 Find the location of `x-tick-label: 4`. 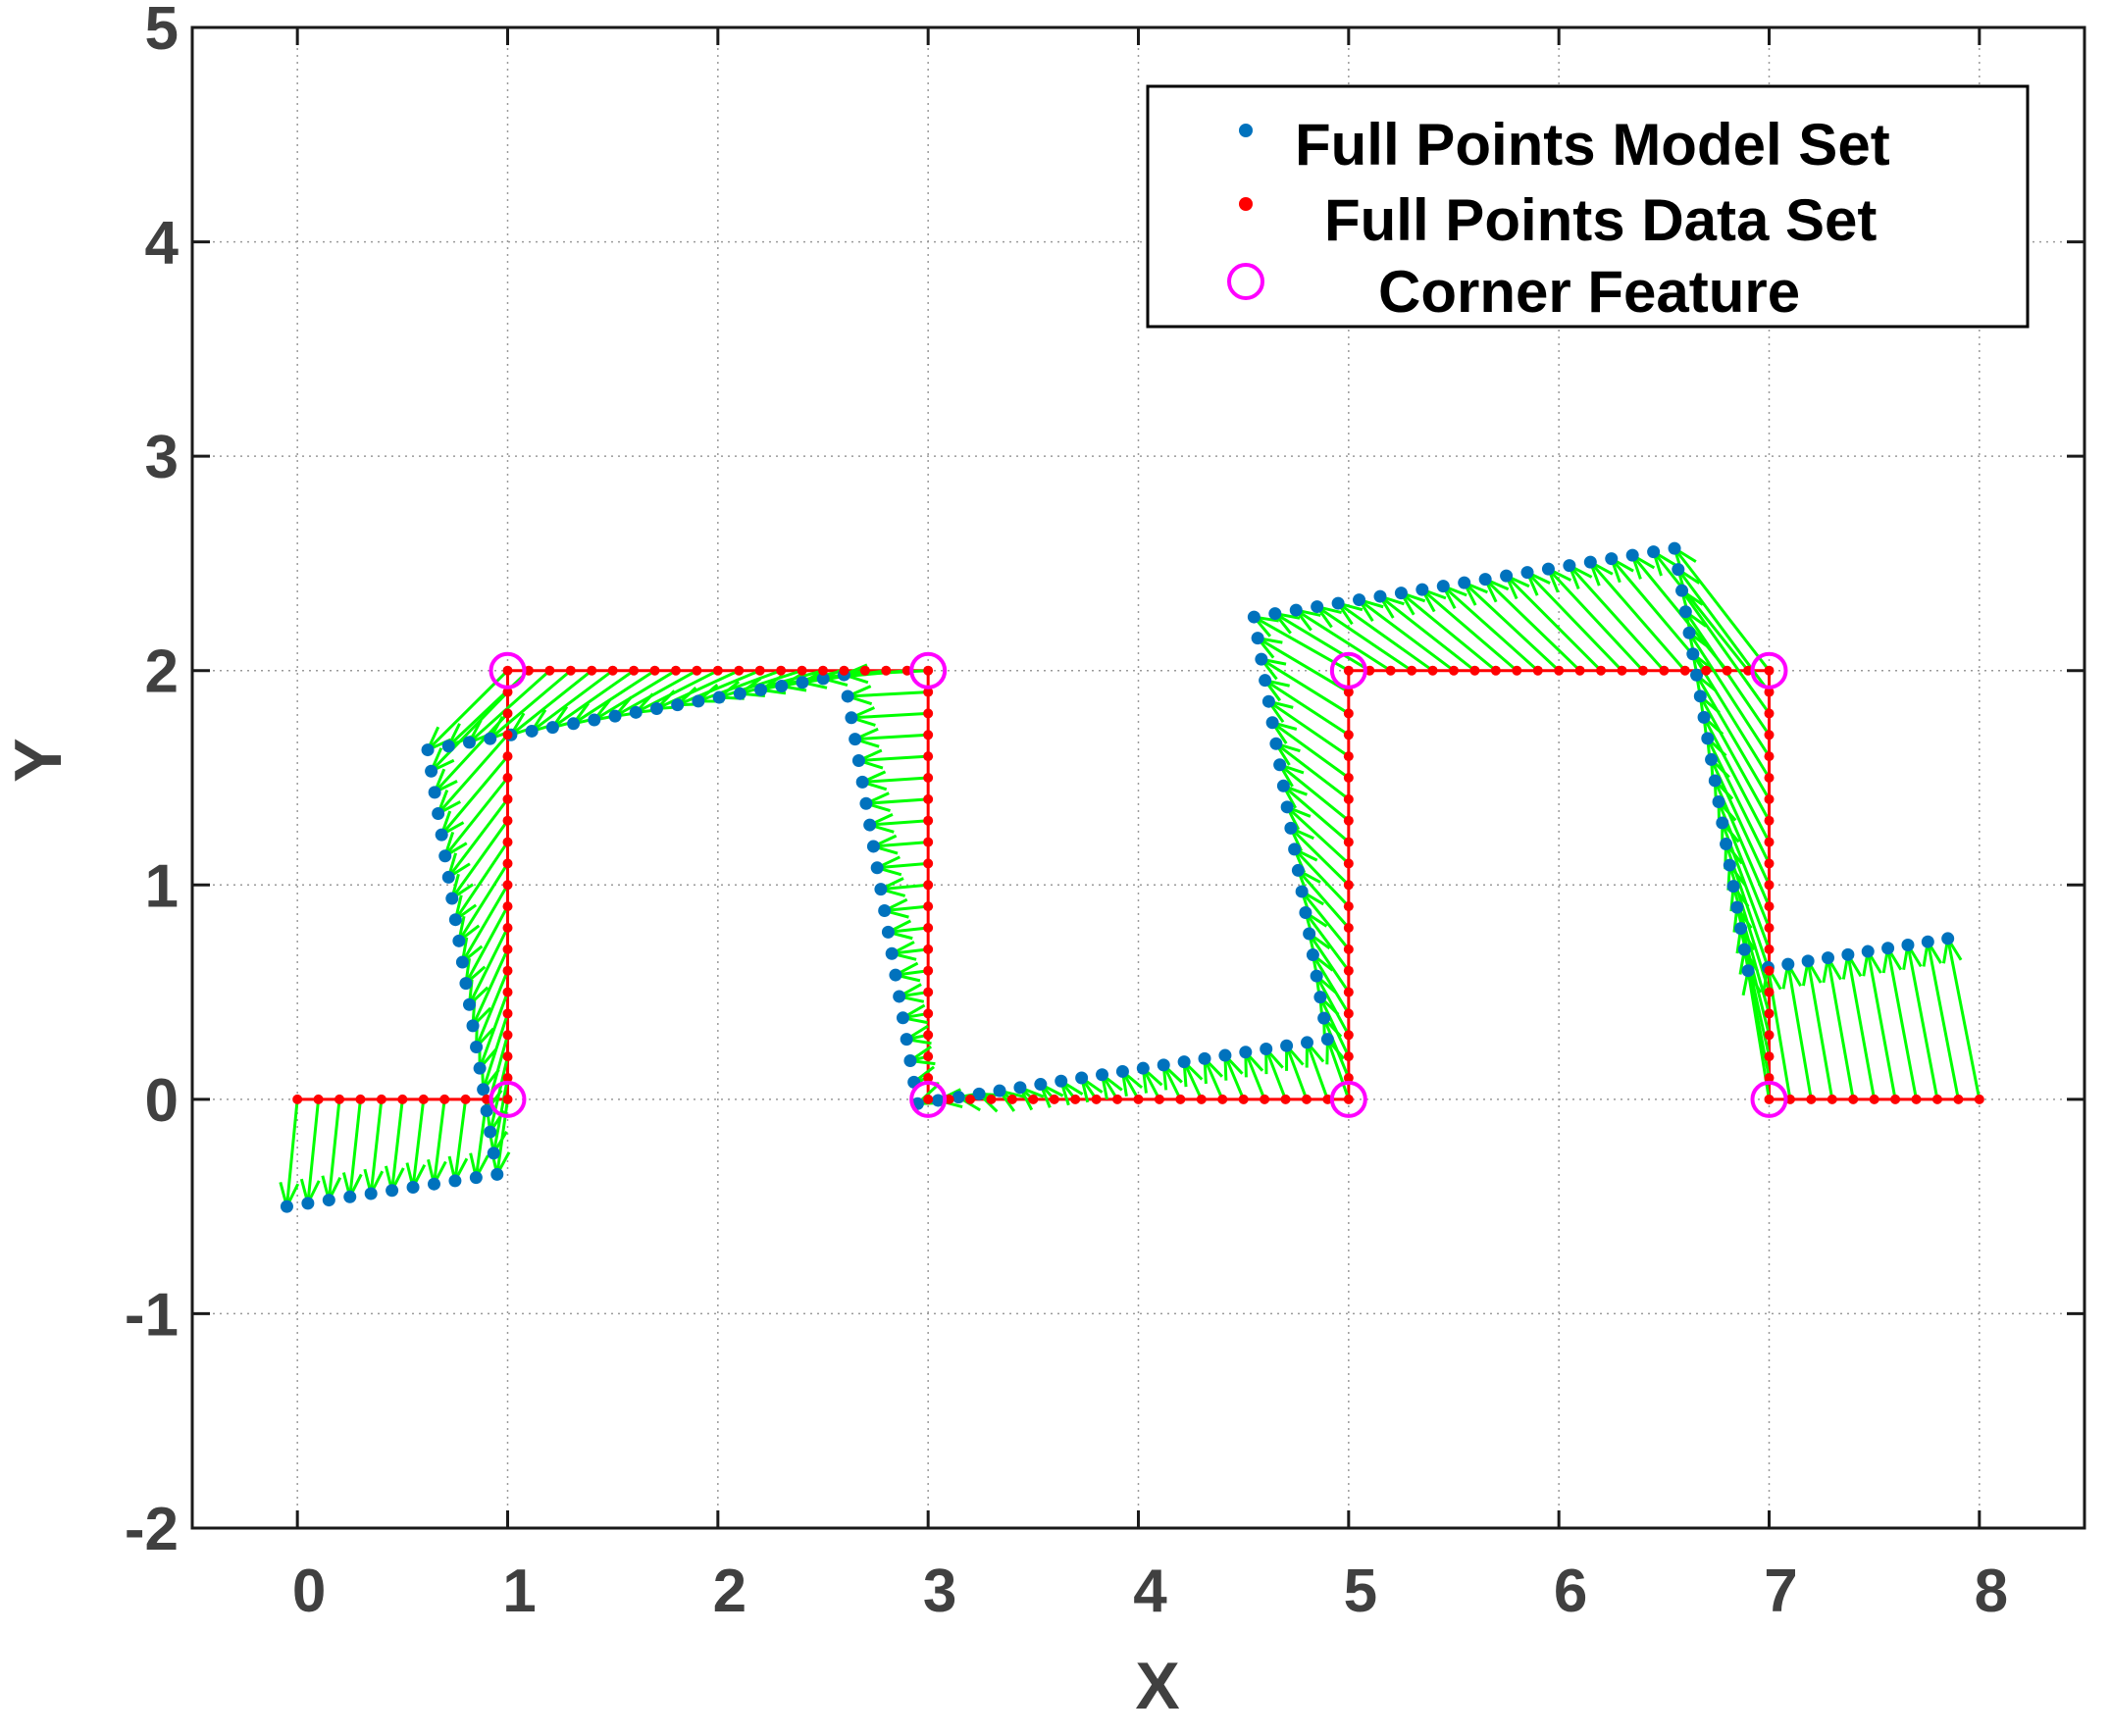

x-tick-label: 4 is located at coordinates (1150, 1591).